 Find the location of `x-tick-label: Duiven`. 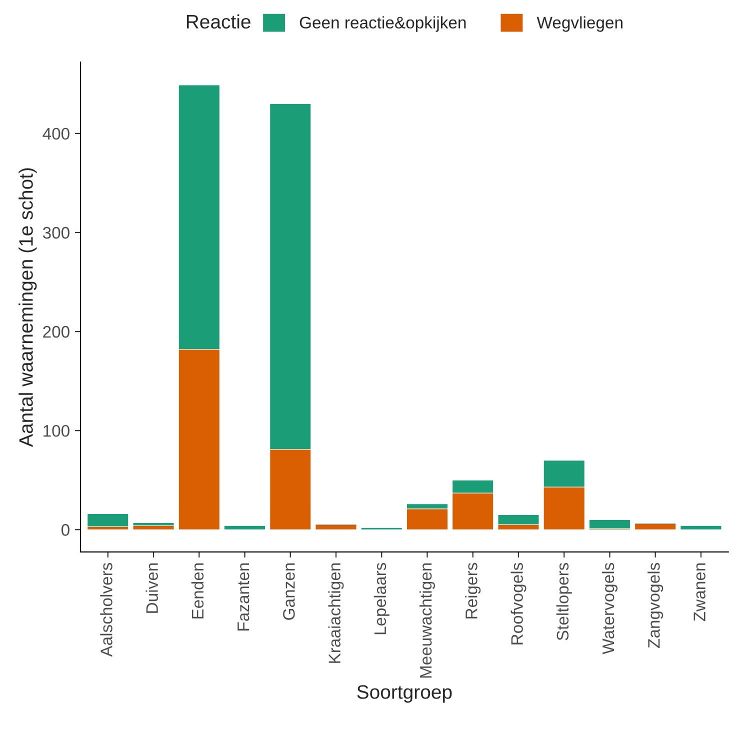

x-tick-label: Duiven is located at coordinates (152, 588).